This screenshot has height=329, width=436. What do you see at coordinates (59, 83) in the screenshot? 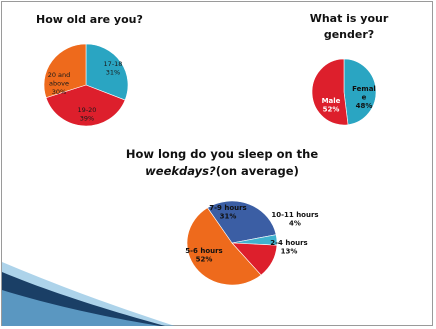
I see `pie-label-20-and-above: 20 and above 30%` at bounding box center [59, 83].